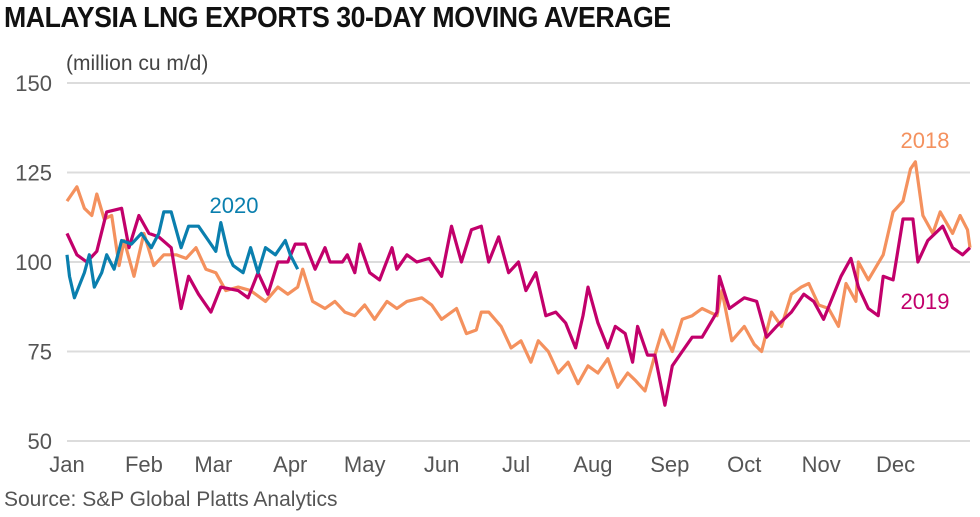  I want to click on source-note: Source: S&P Global Platts Analytics, so click(171, 499).